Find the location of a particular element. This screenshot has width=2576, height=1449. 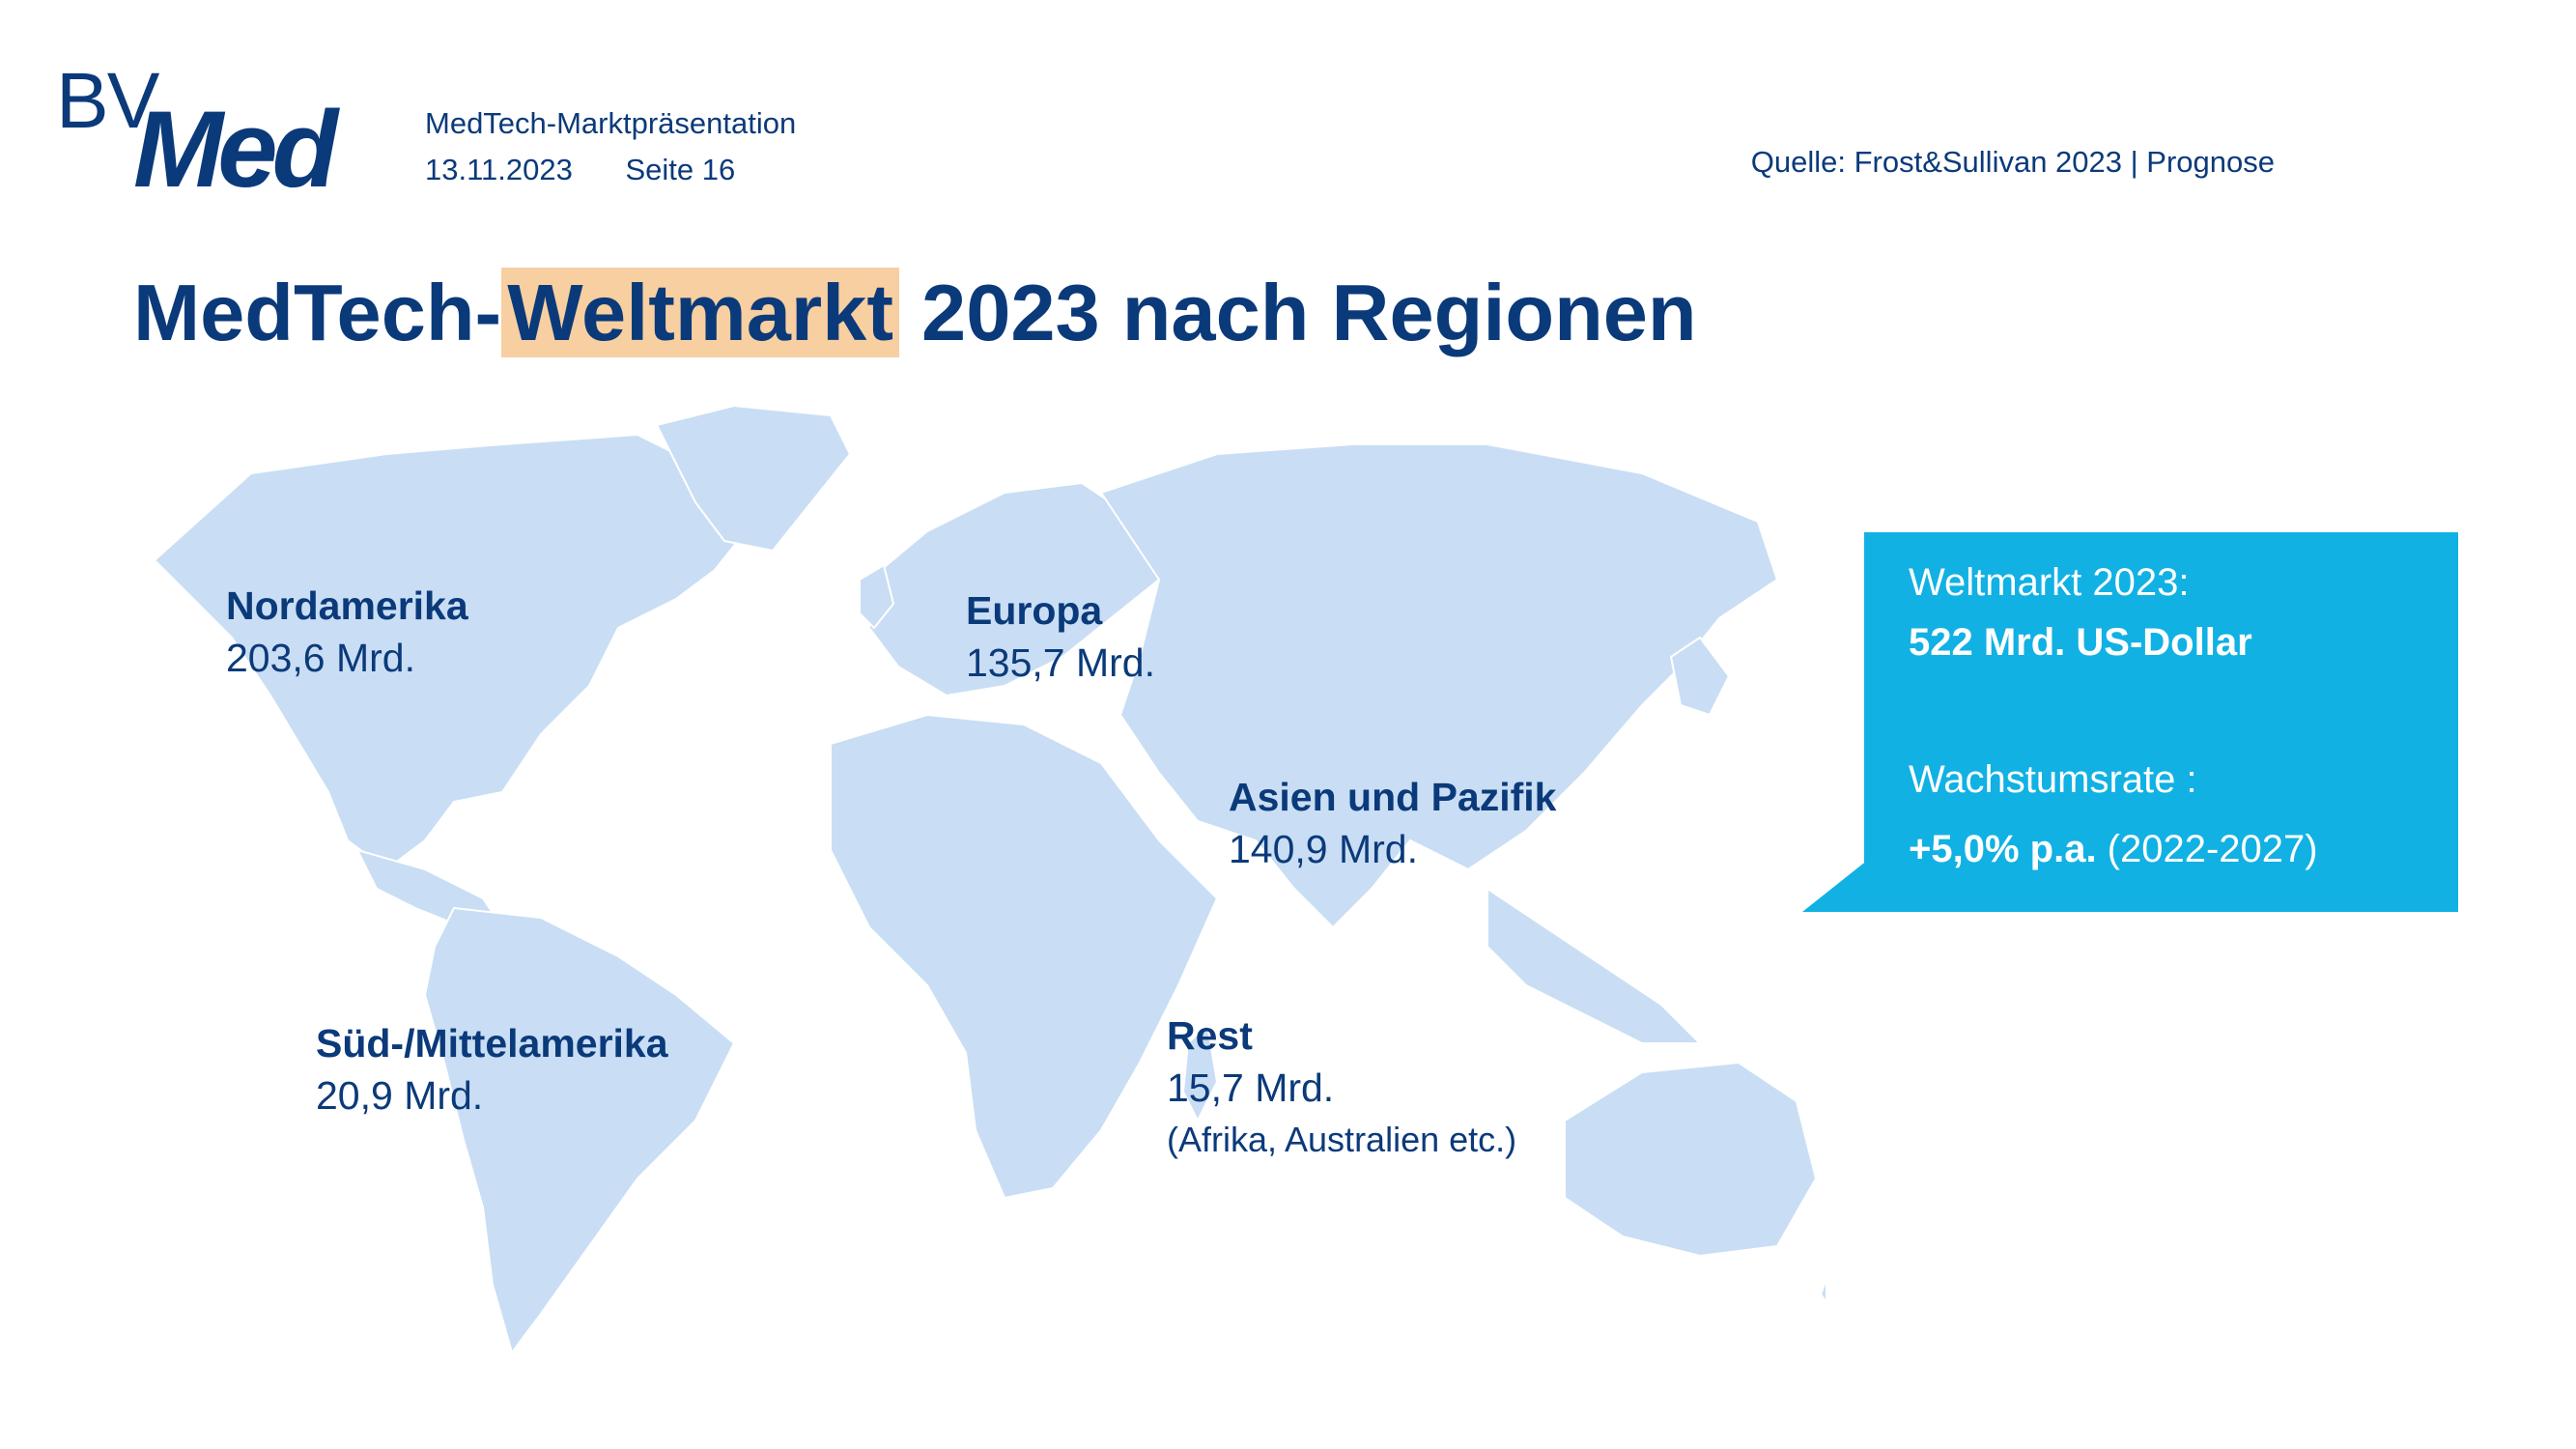

region-value: 140,9 Mrd. is located at coordinates (1323, 849).